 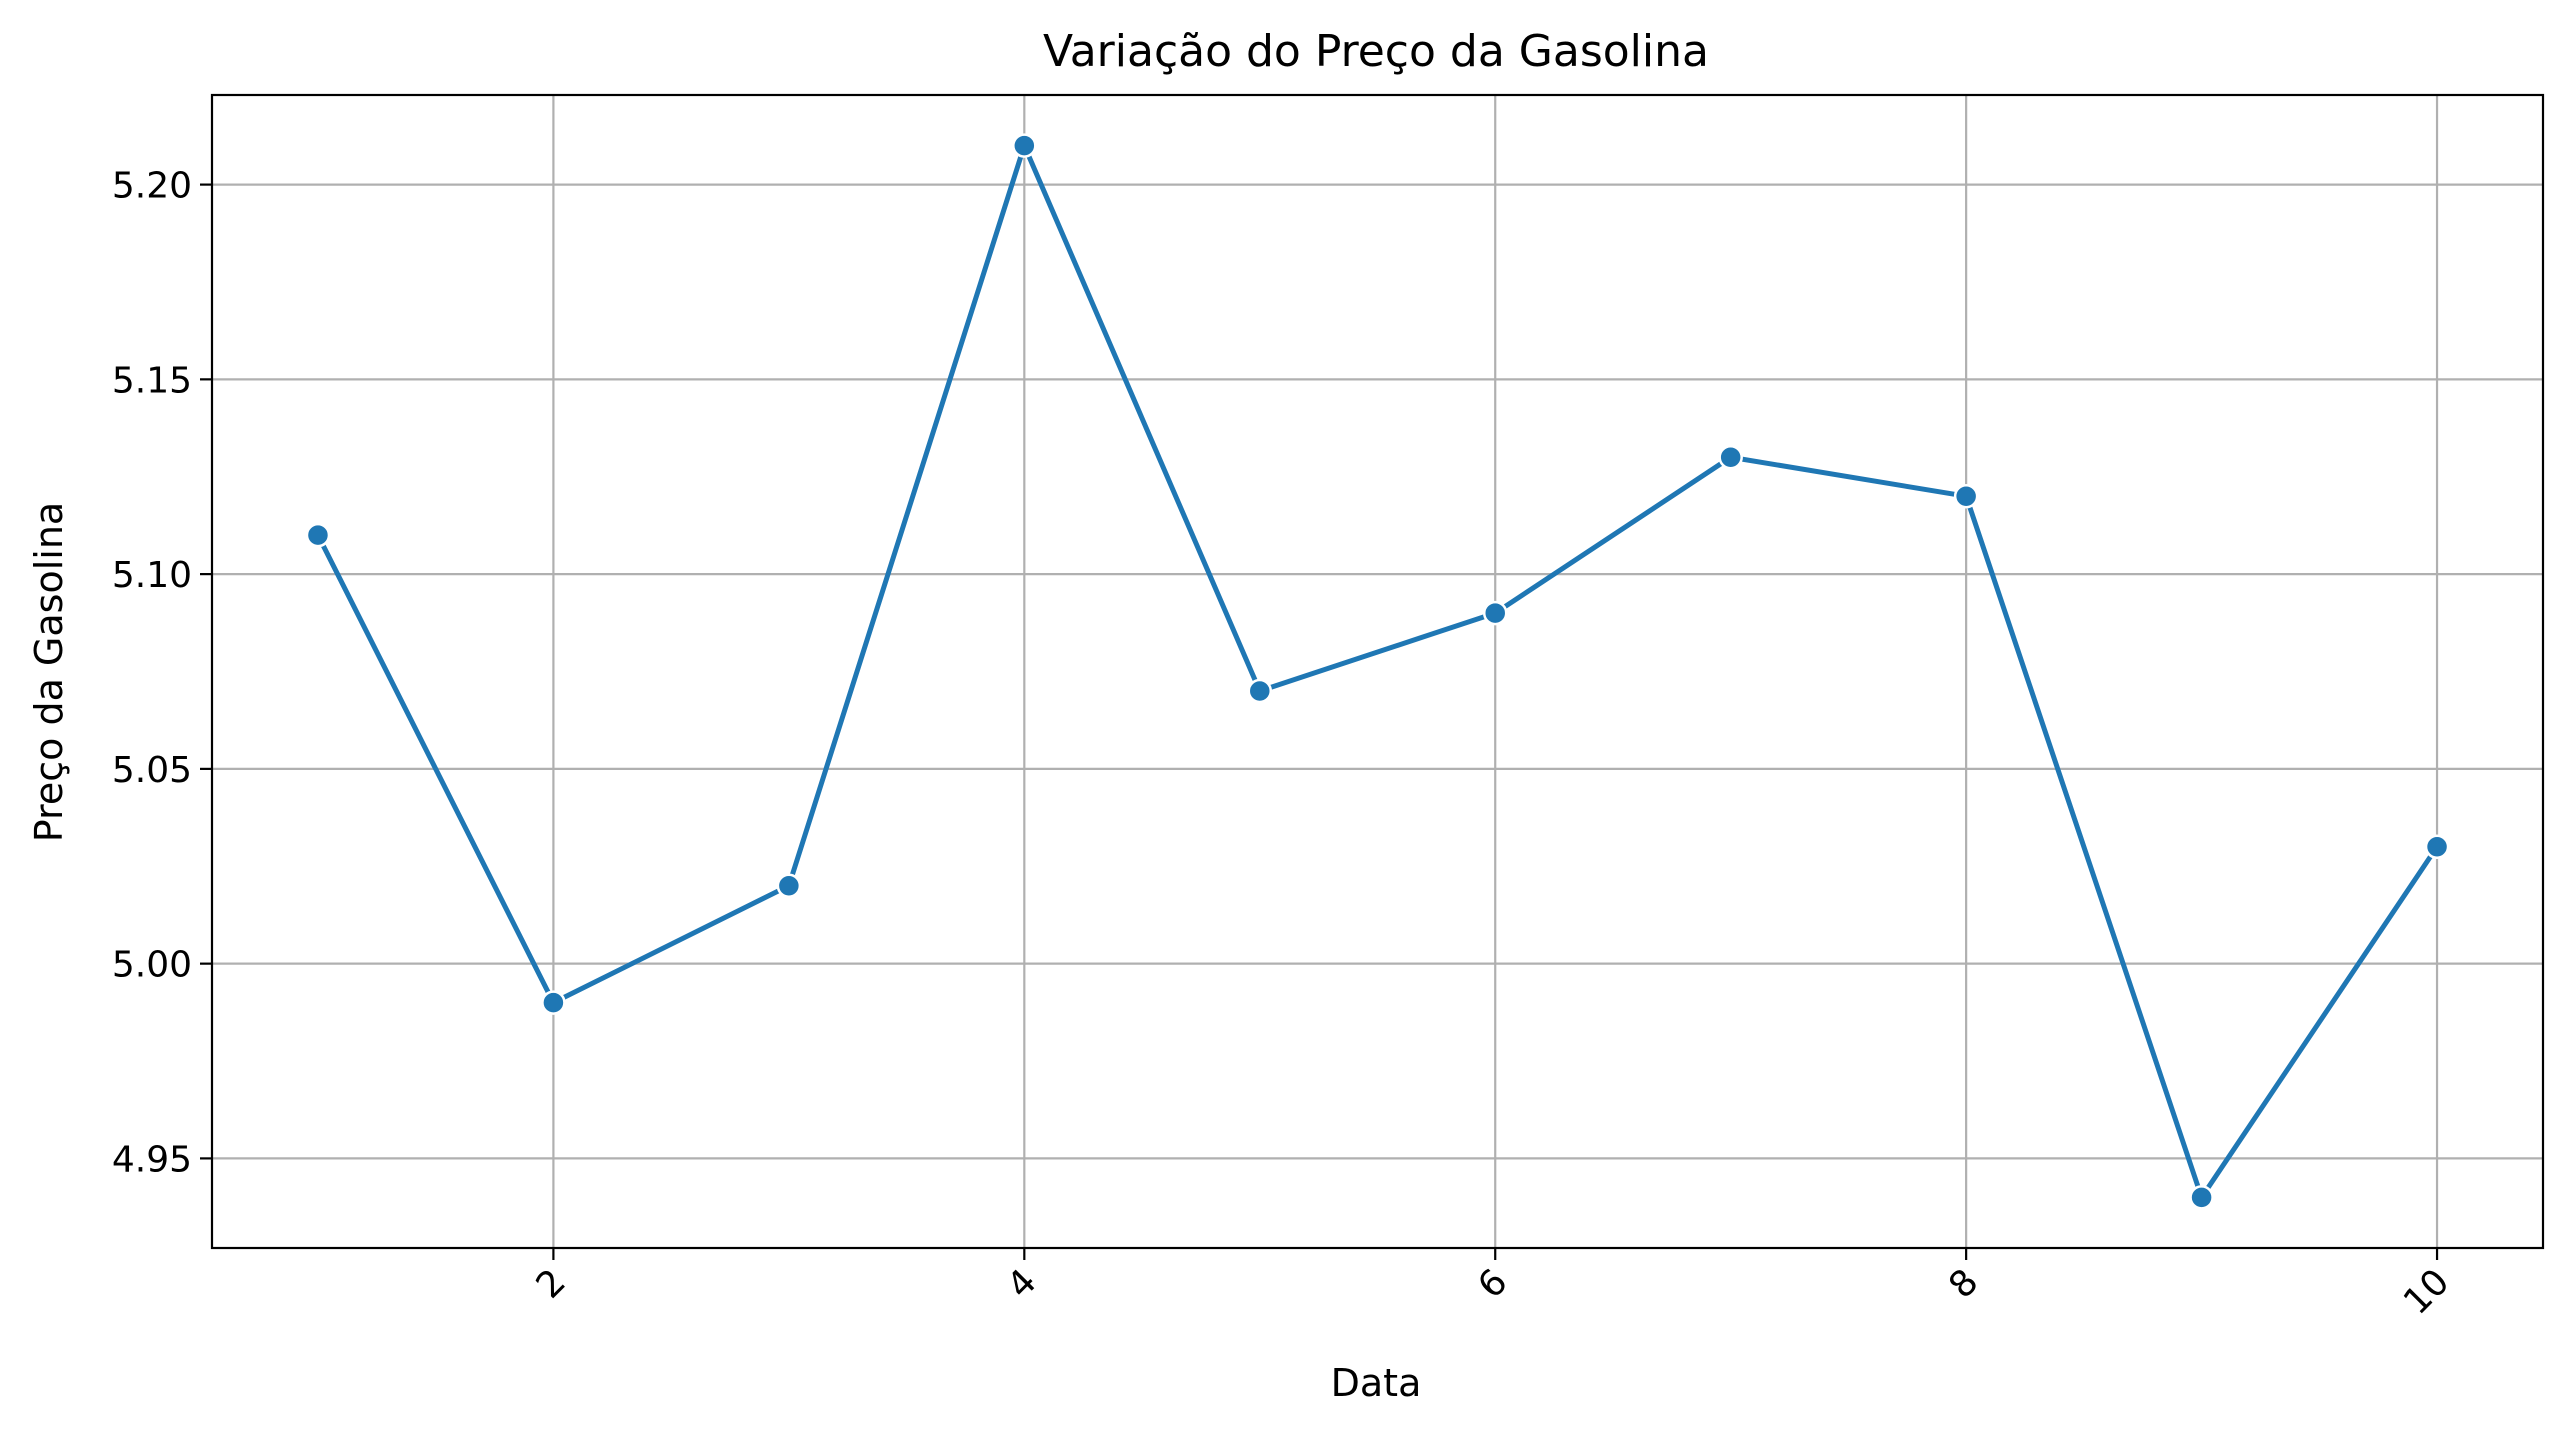 What do you see at coordinates (152, 965) in the screenshot?
I see `y-tick-label: 5.00` at bounding box center [152, 965].